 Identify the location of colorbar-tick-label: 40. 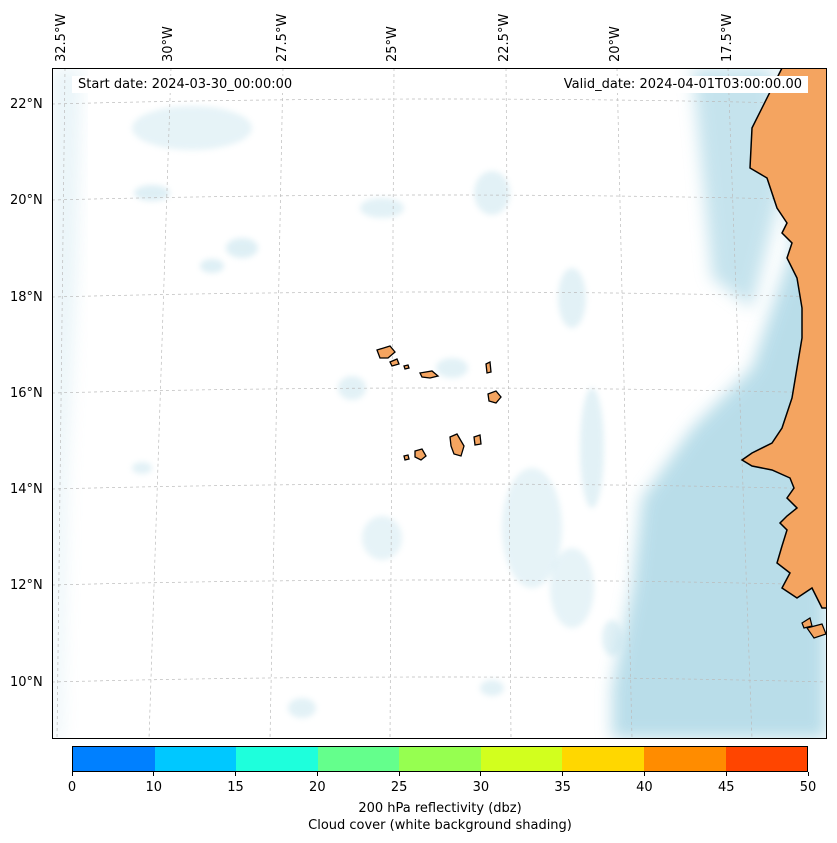
(644, 787).